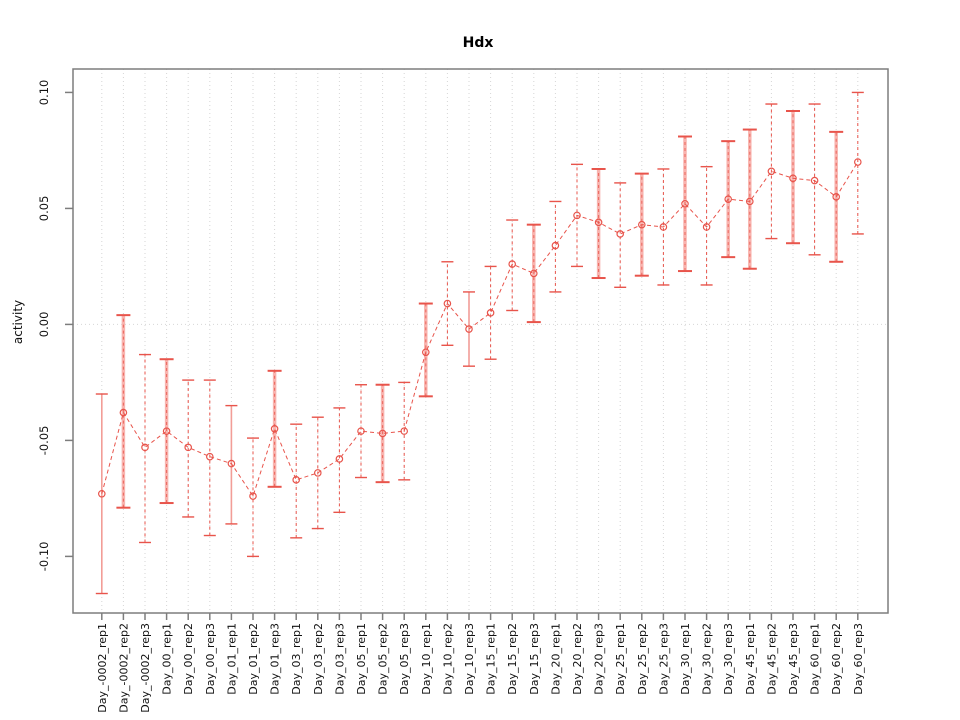 This screenshot has width=960, height=720. What do you see at coordinates (577, 659) in the screenshot?
I see `x-tick-label: Day_20_rep2` at bounding box center [577, 659].